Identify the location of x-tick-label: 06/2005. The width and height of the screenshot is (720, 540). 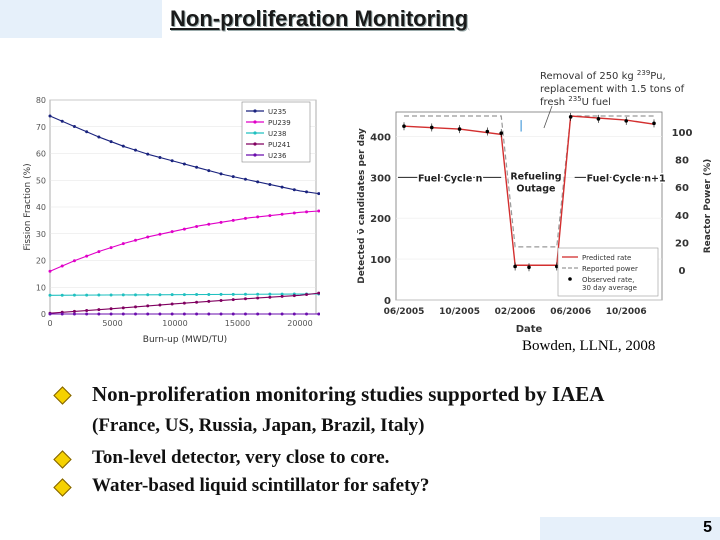
(404, 312).